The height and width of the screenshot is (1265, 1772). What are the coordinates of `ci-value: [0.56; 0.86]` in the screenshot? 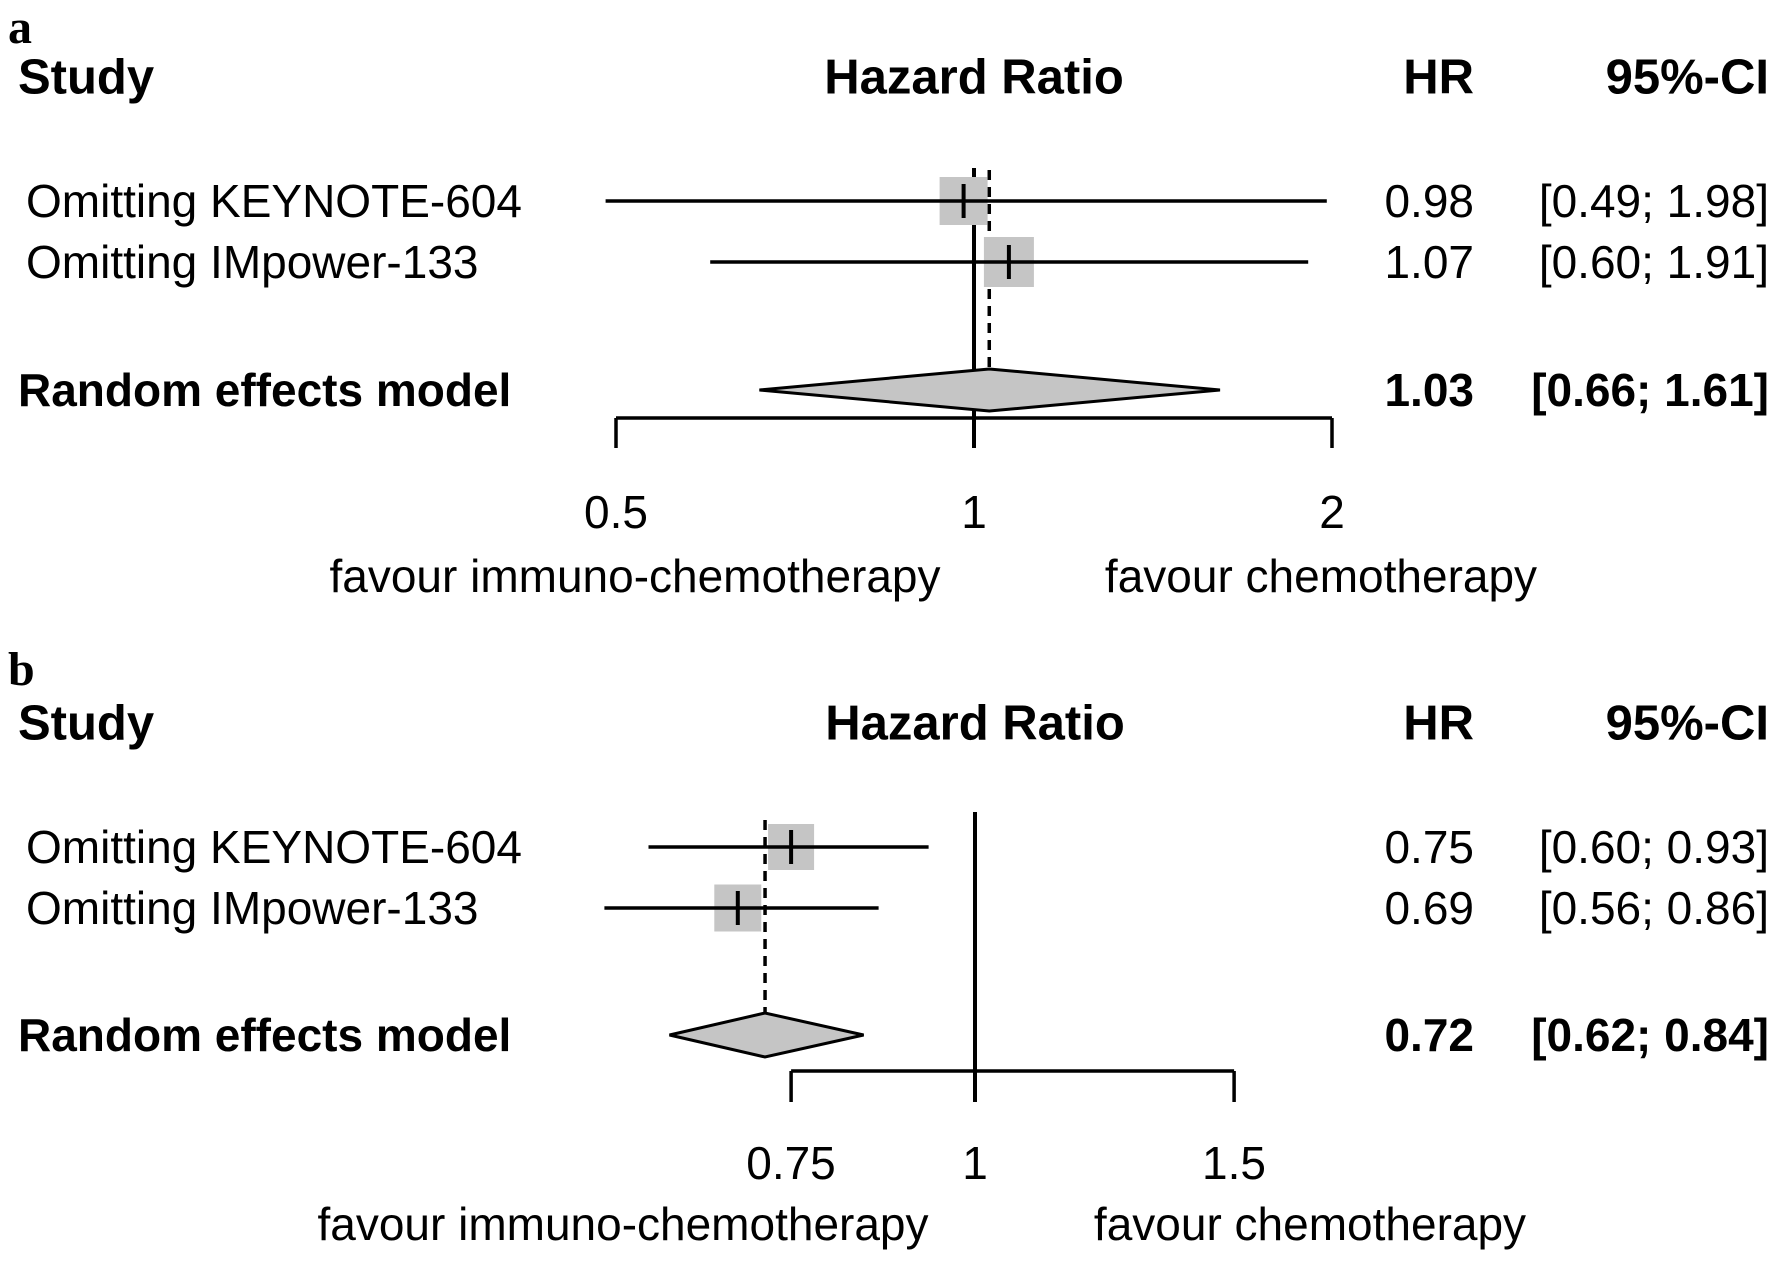 It's located at (1653, 908).